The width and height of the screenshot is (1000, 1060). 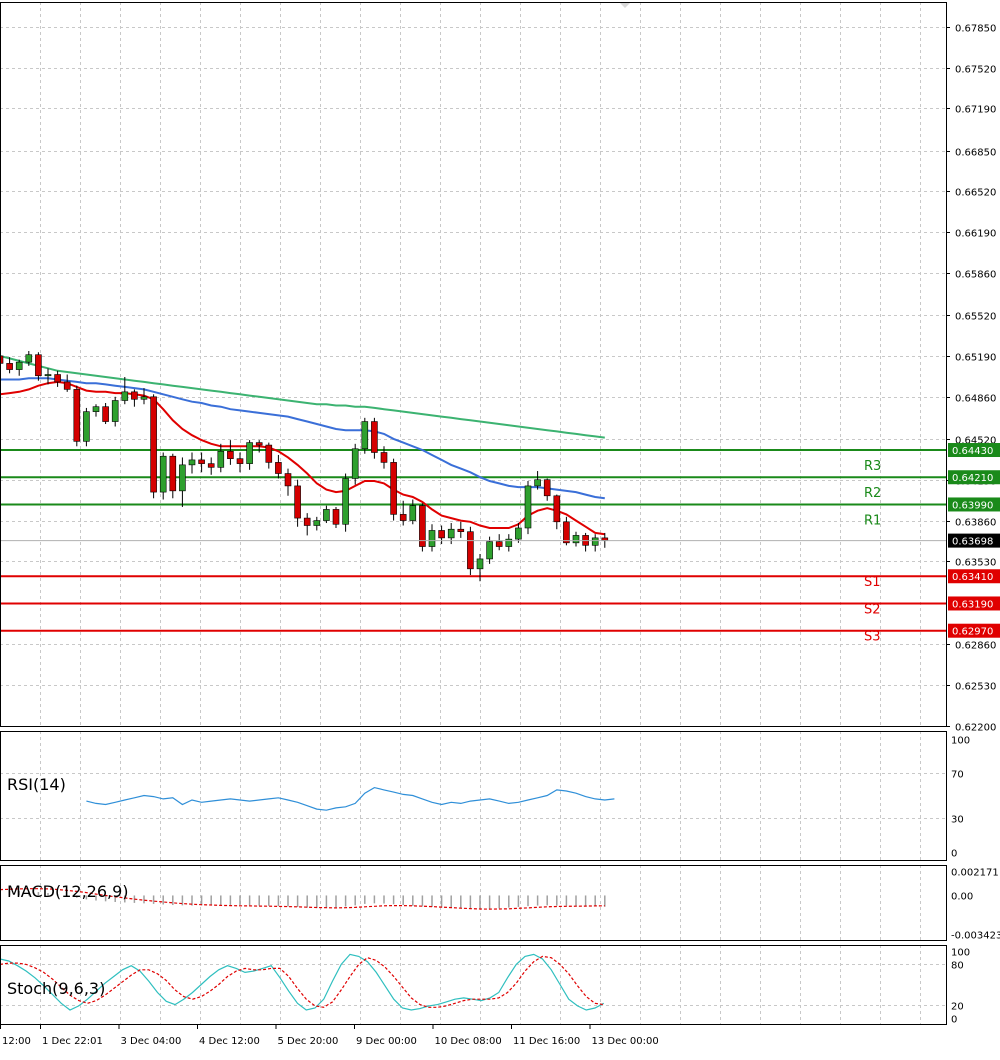 I want to click on x-axis-label: 10 Dec 08:00, so click(x=468, y=1041).